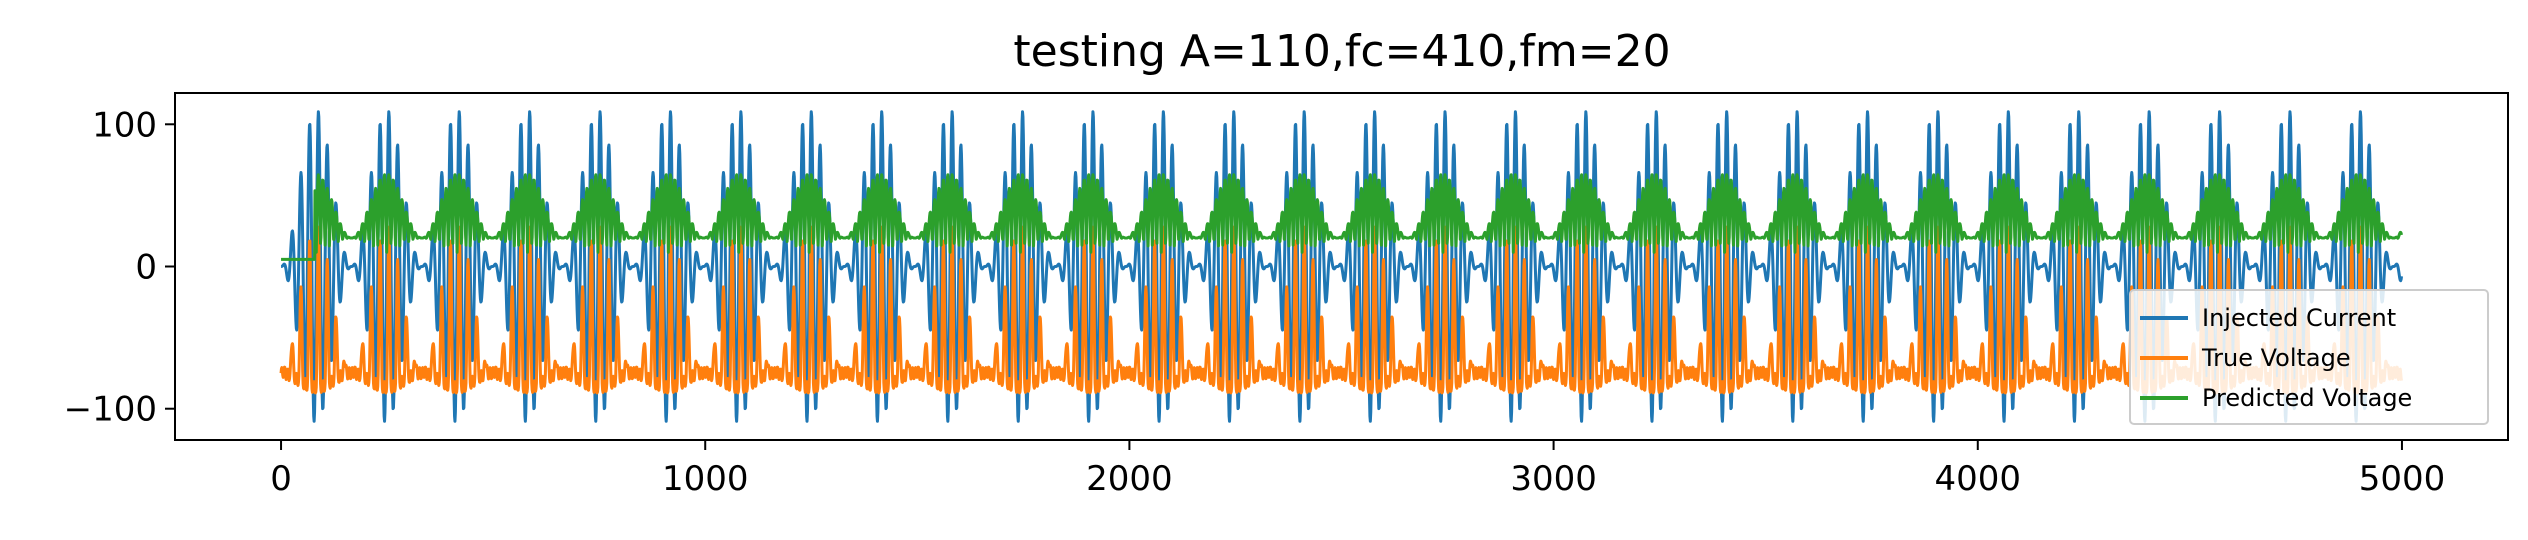 This screenshot has width=2528, height=540. Describe the element at coordinates (705, 479) in the screenshot. I see `x-tick-label: 1000` at that location.